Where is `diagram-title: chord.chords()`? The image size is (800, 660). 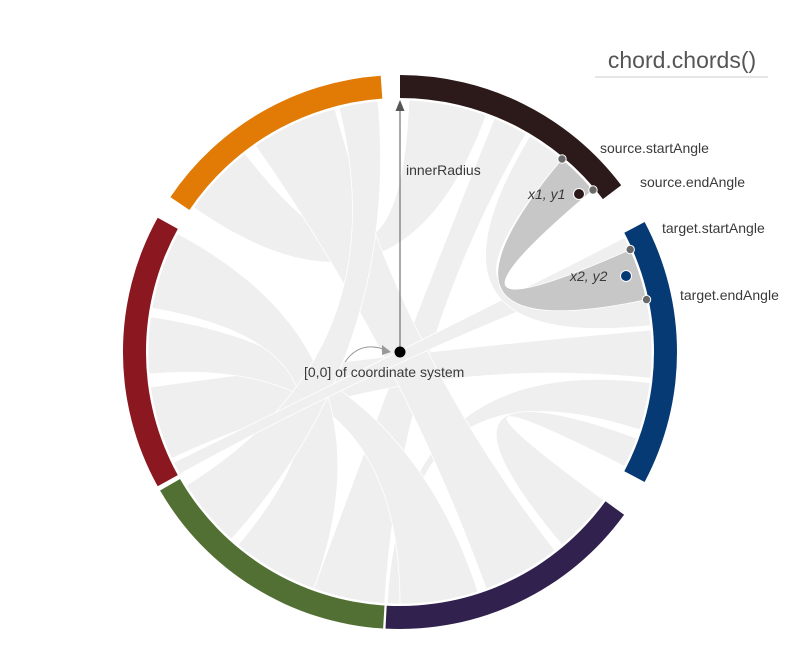 diagram-title: chord.chords() is located at coordinates (682, 60).